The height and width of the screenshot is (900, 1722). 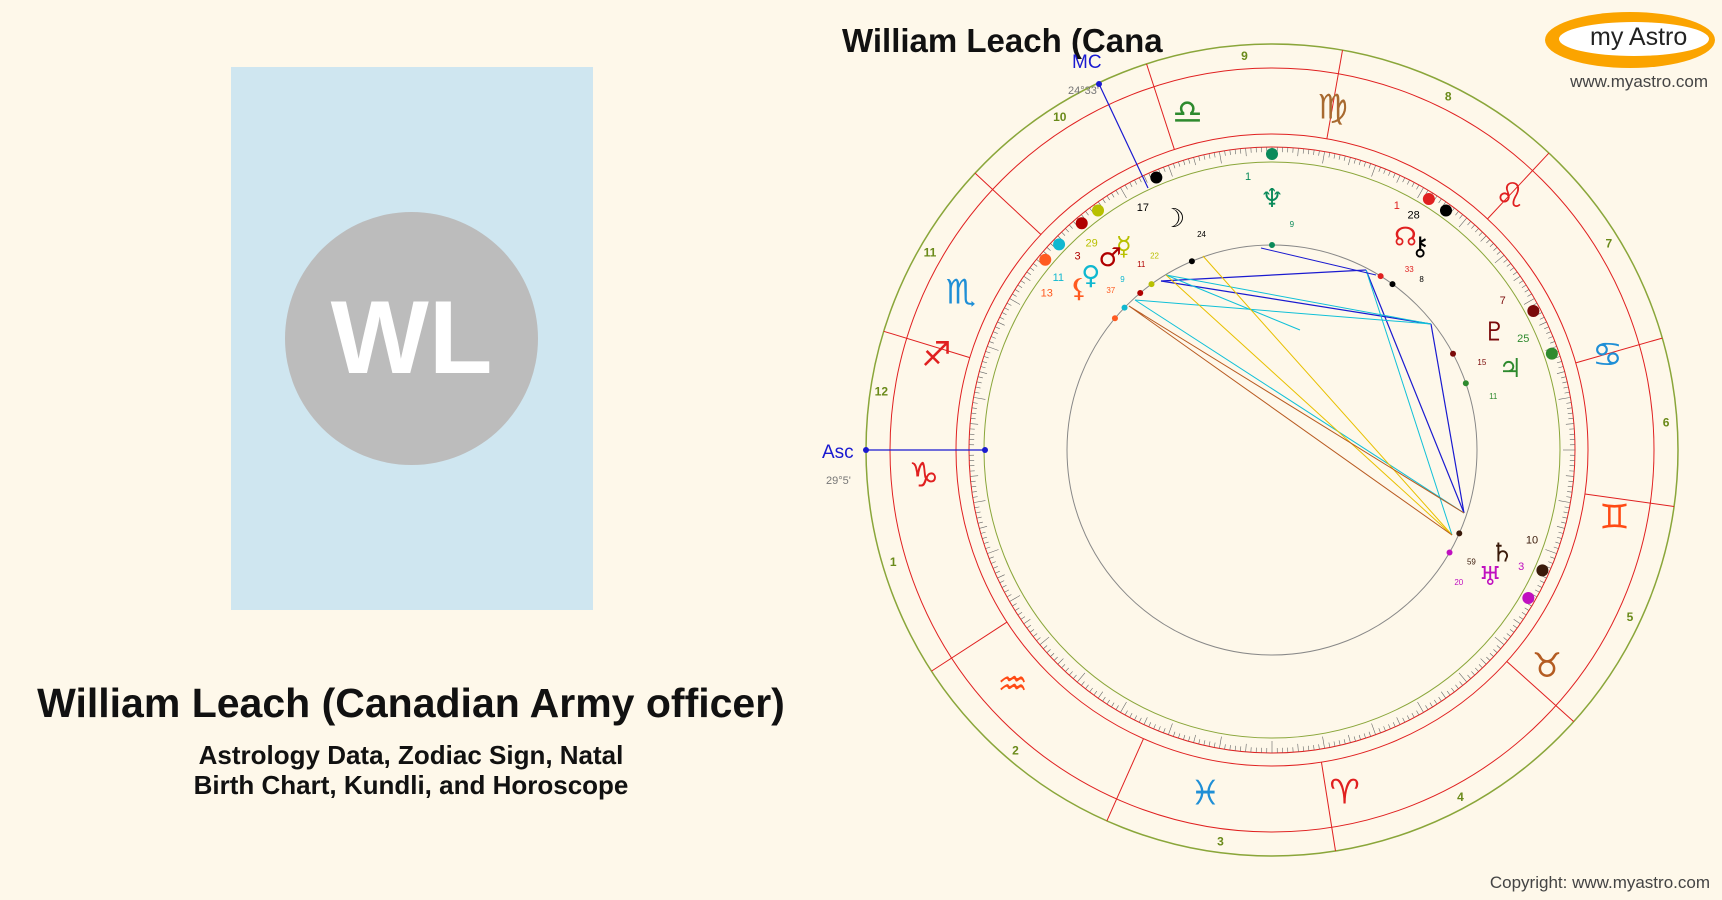 I want to click on logo-text: my Astro, so click(x=1639, y=37).